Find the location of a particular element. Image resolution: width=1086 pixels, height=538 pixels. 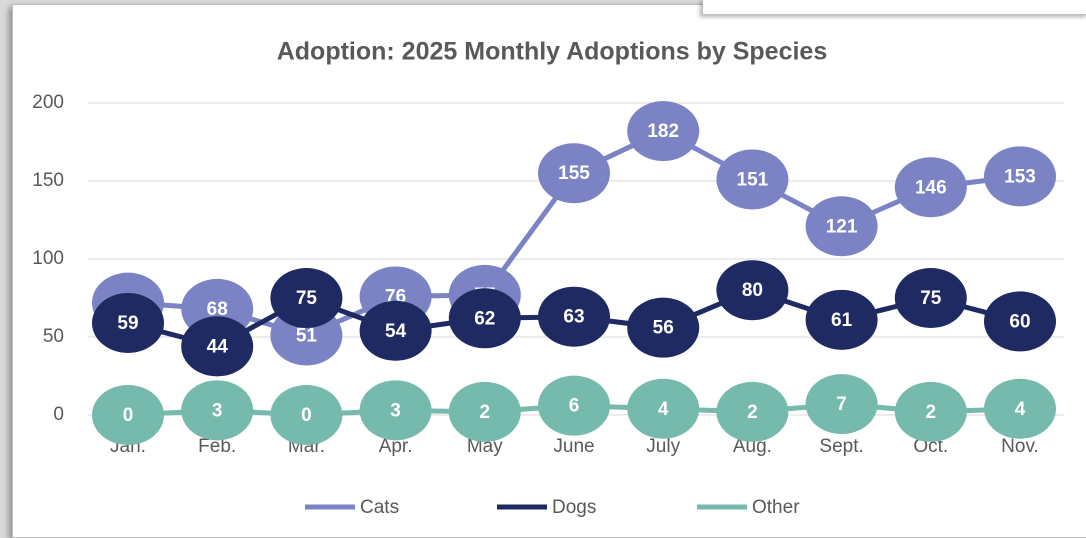

data-label: 7 is located at coordinates (841, 404).